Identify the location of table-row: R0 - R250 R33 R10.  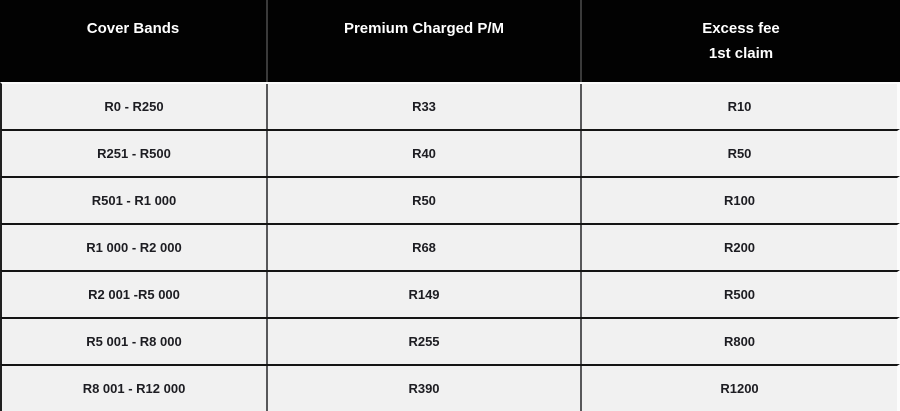
(450, 105).